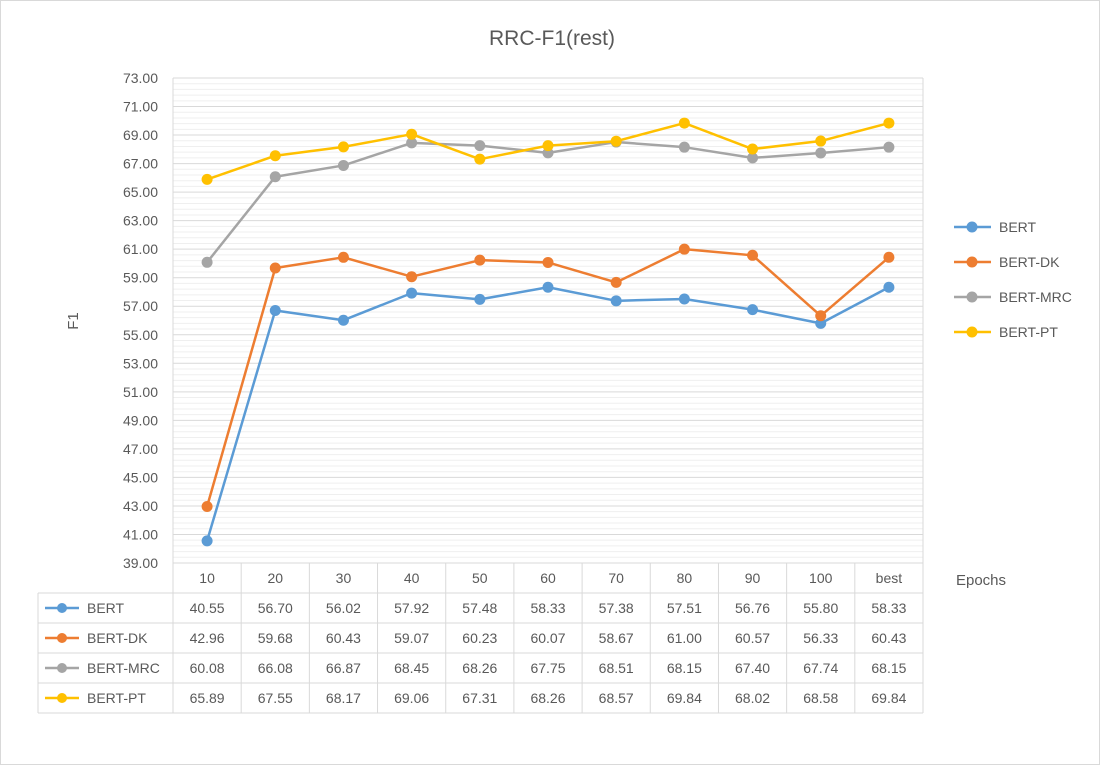 This screenshot has width=1100, height=766. I want to click on table-series-name: BERT, so click(106, 608).